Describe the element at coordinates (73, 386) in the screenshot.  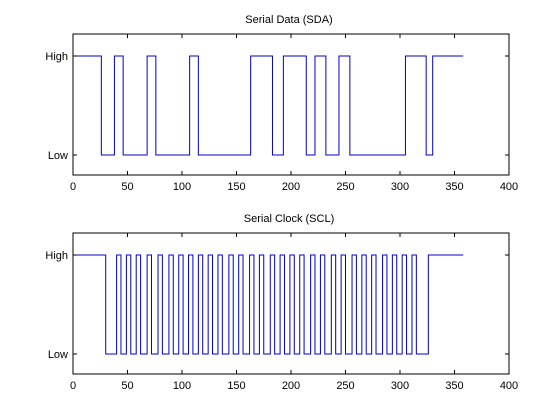
I see `scl-xtick-label: 0` at that location.